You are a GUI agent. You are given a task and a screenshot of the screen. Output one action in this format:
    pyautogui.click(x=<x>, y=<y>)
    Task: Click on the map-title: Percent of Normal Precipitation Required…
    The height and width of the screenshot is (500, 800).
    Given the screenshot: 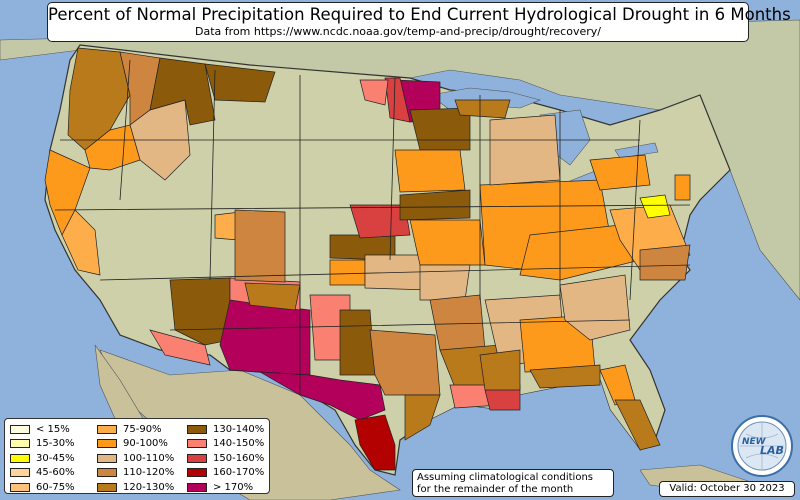 What is the action you would take?
    pyautogui.click(x=419, y=14)
    